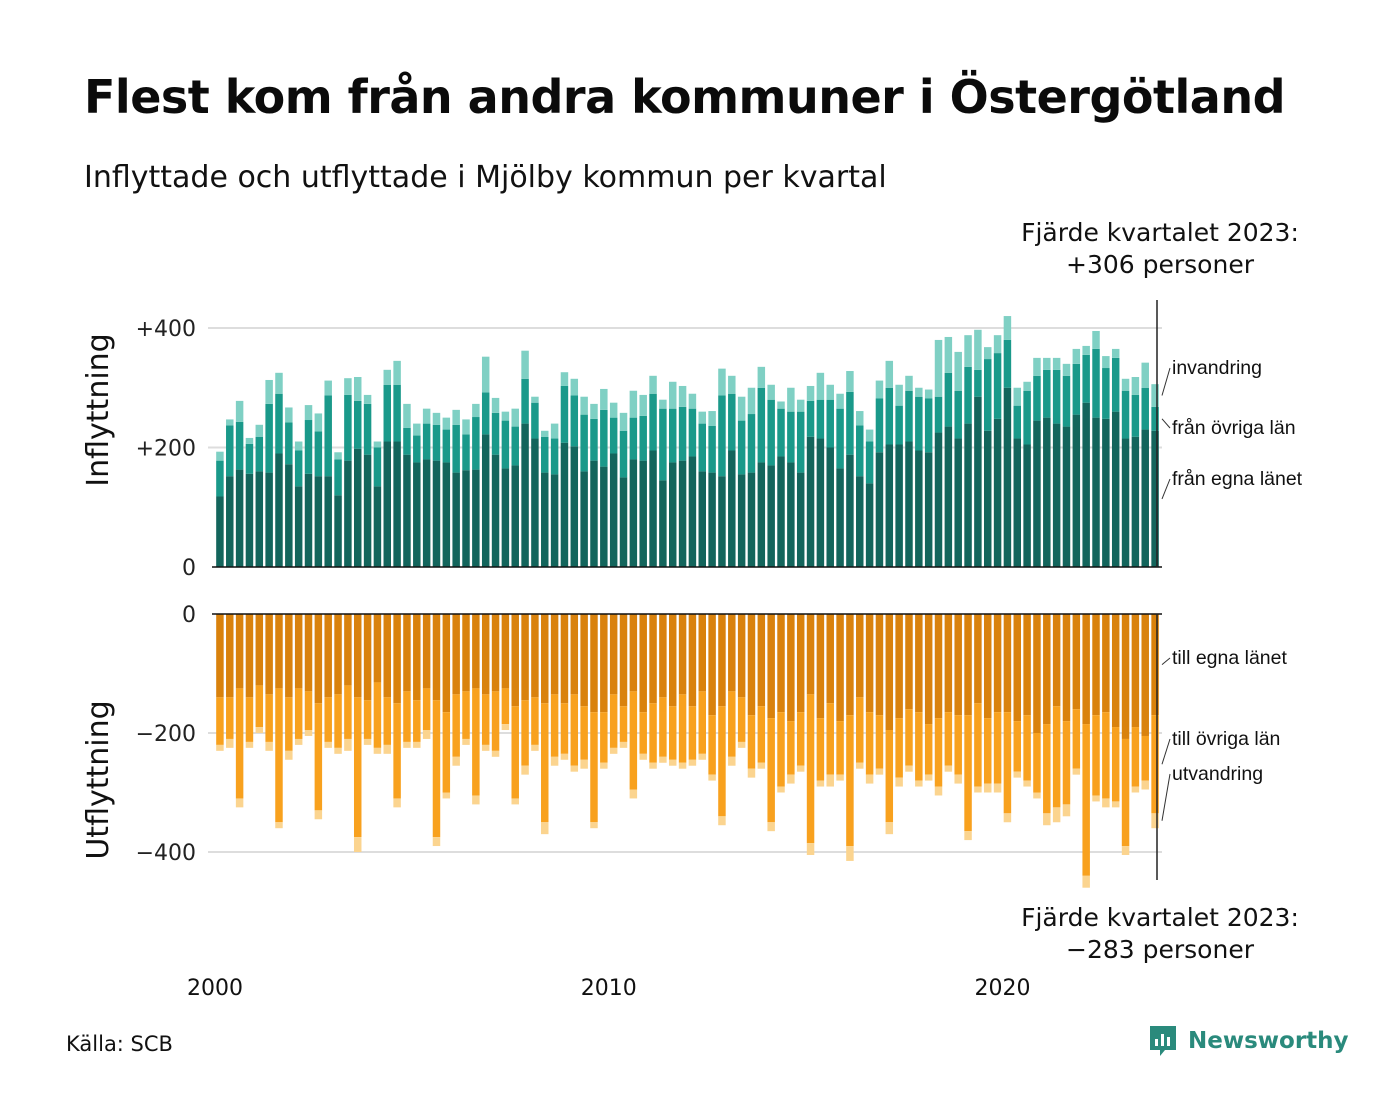  Describe the element at coordinates (1166, 751) in the screenshot. I see `outflow-series-leader` at that location.